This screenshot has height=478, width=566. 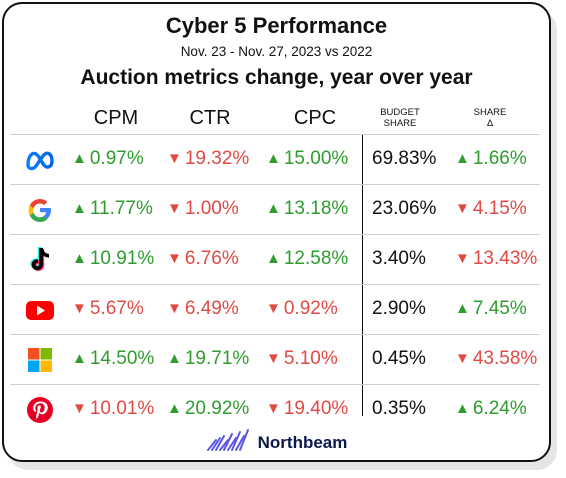 What do you see at coordinates (217, 358) in the screenshot?
I see `ctr-value: 19.71%` at bounding box center [217, 358].